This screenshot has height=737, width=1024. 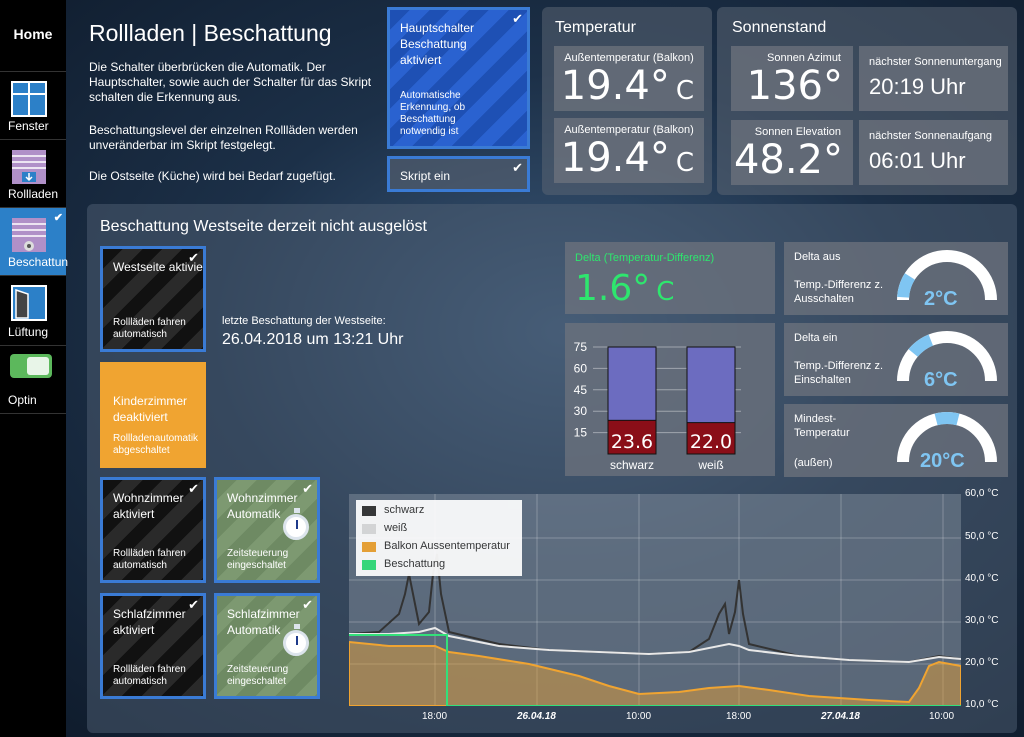 What do you see at coordinates (28, 332) in the screenshot?
I see `sidebar-item-label: Lüftung` at bounding box center [28, 332].